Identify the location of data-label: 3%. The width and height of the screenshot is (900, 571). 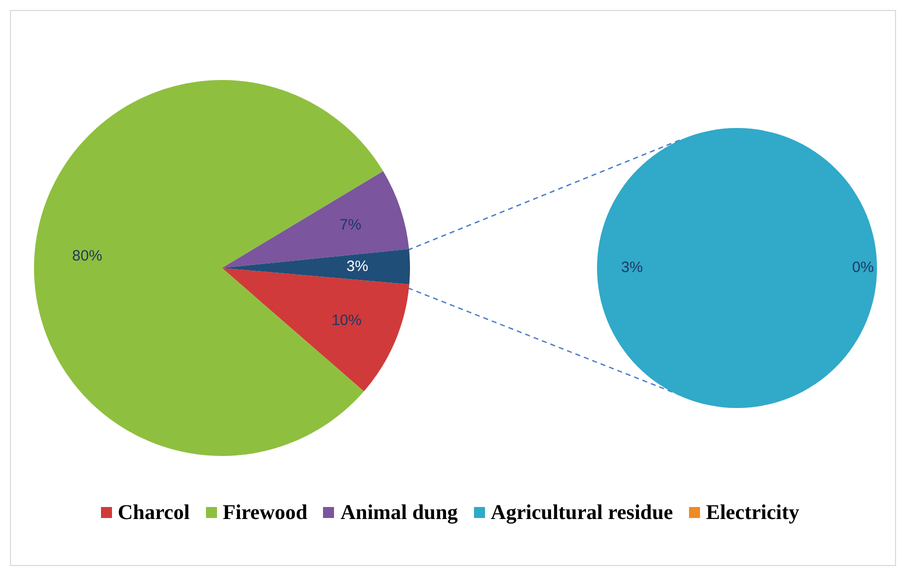
(357, 267).